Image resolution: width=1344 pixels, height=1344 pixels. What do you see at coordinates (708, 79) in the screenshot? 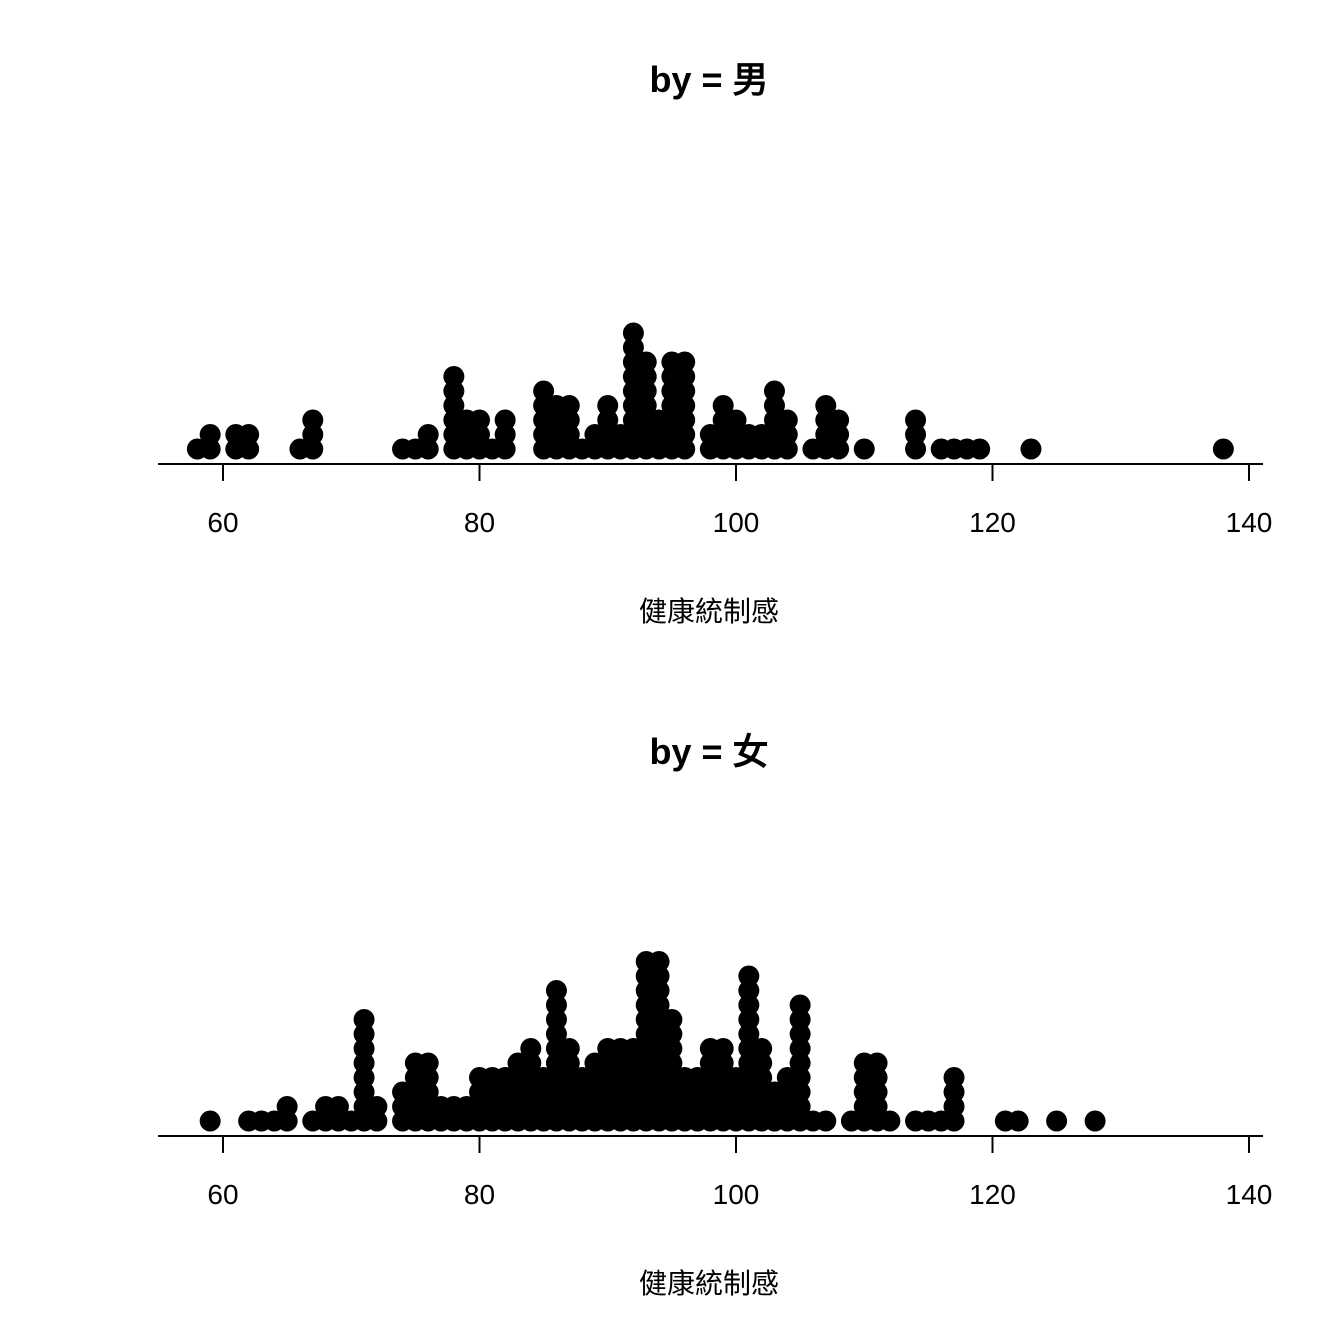
I see `panel-title: by = 男` at bounding box center [708, 79].